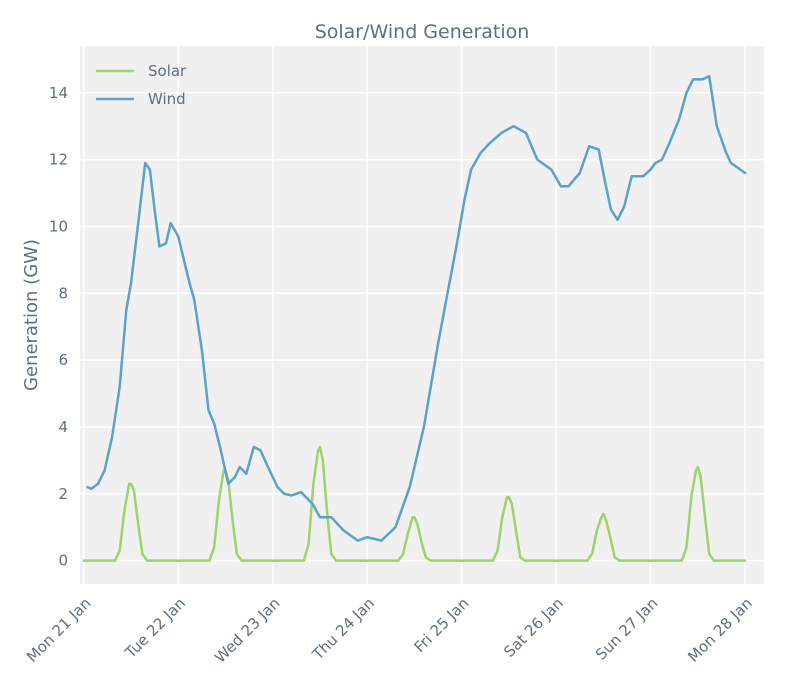  Describe the element at coordinates (422, 32) in the screenshot. I see `chart-title: Solar/Wind Generation` at that location.